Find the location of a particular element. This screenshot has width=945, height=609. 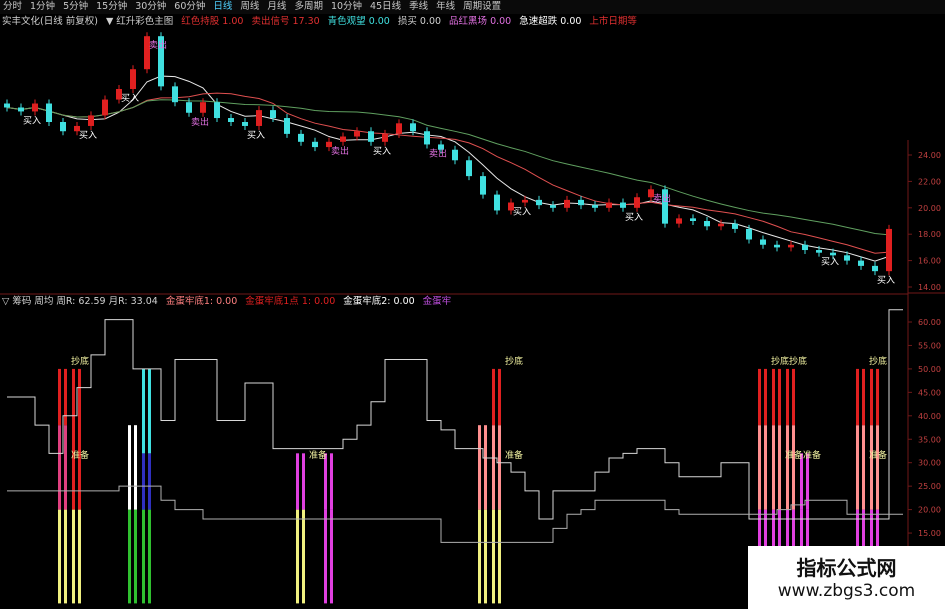

period-tab: 日线 is located at coordinates (223, 6).